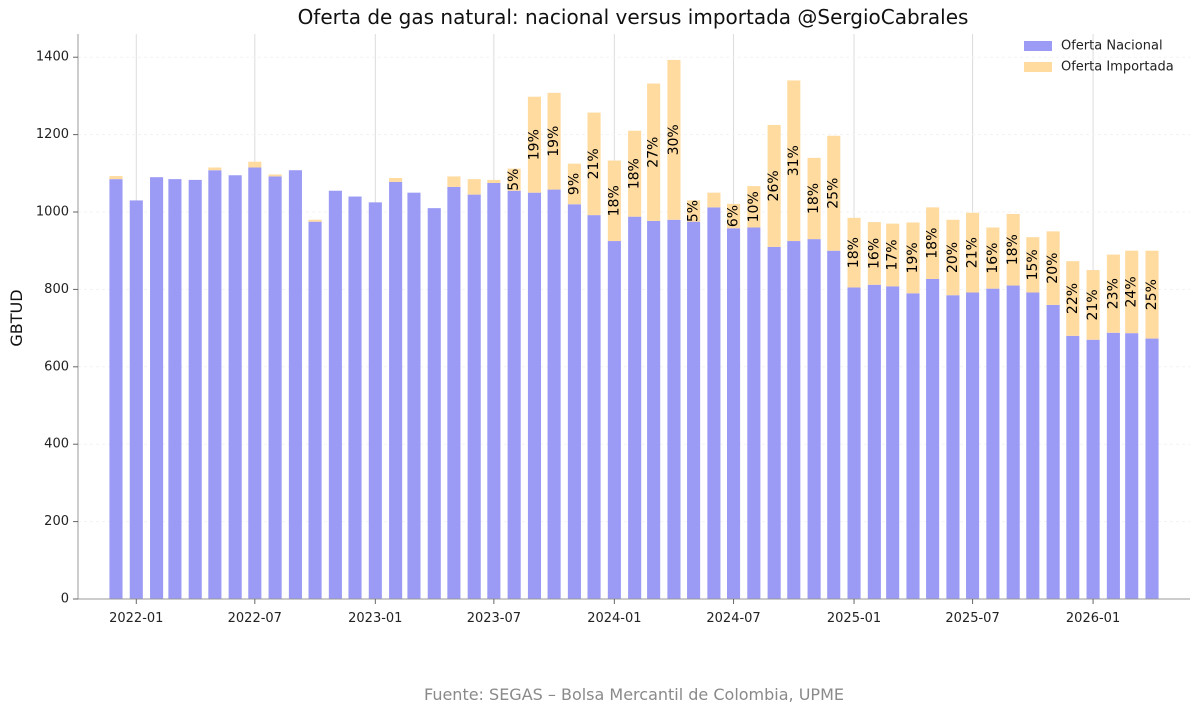 The width and height of the screenshot is (1200, 710). Describe the element at coordinates (1033, 264) in the screenshot. I see `percent-label: 15%` at that location.